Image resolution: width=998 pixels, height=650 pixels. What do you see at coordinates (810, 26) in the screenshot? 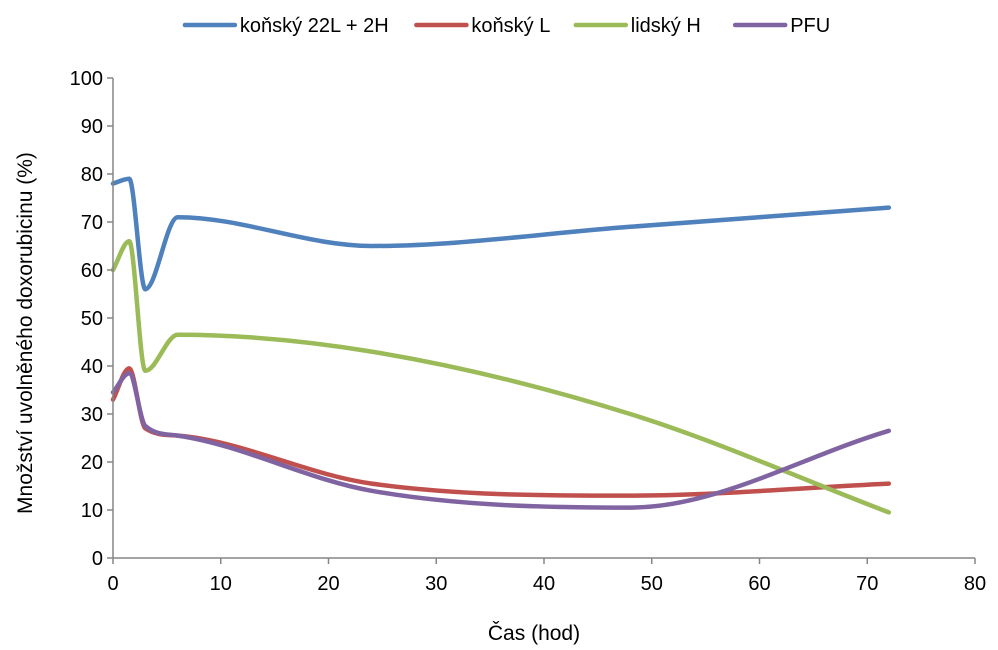
I see `legend-label-4: PFU` at bounding box center [810, 26].